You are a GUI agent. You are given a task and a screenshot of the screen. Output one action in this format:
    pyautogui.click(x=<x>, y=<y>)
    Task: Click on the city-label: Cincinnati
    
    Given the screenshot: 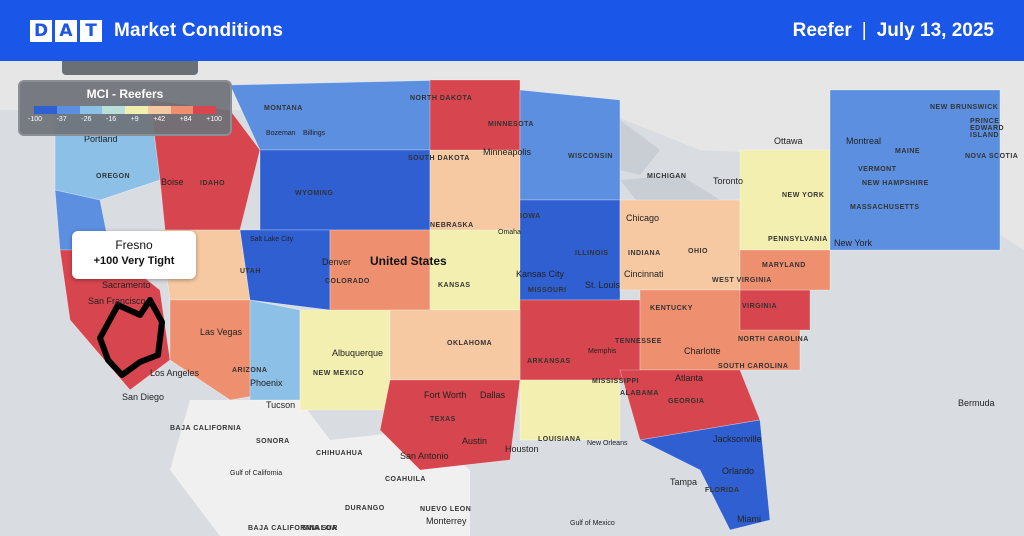 What is the action you would take?
    pyautogui.click(x=644, y=274)
    